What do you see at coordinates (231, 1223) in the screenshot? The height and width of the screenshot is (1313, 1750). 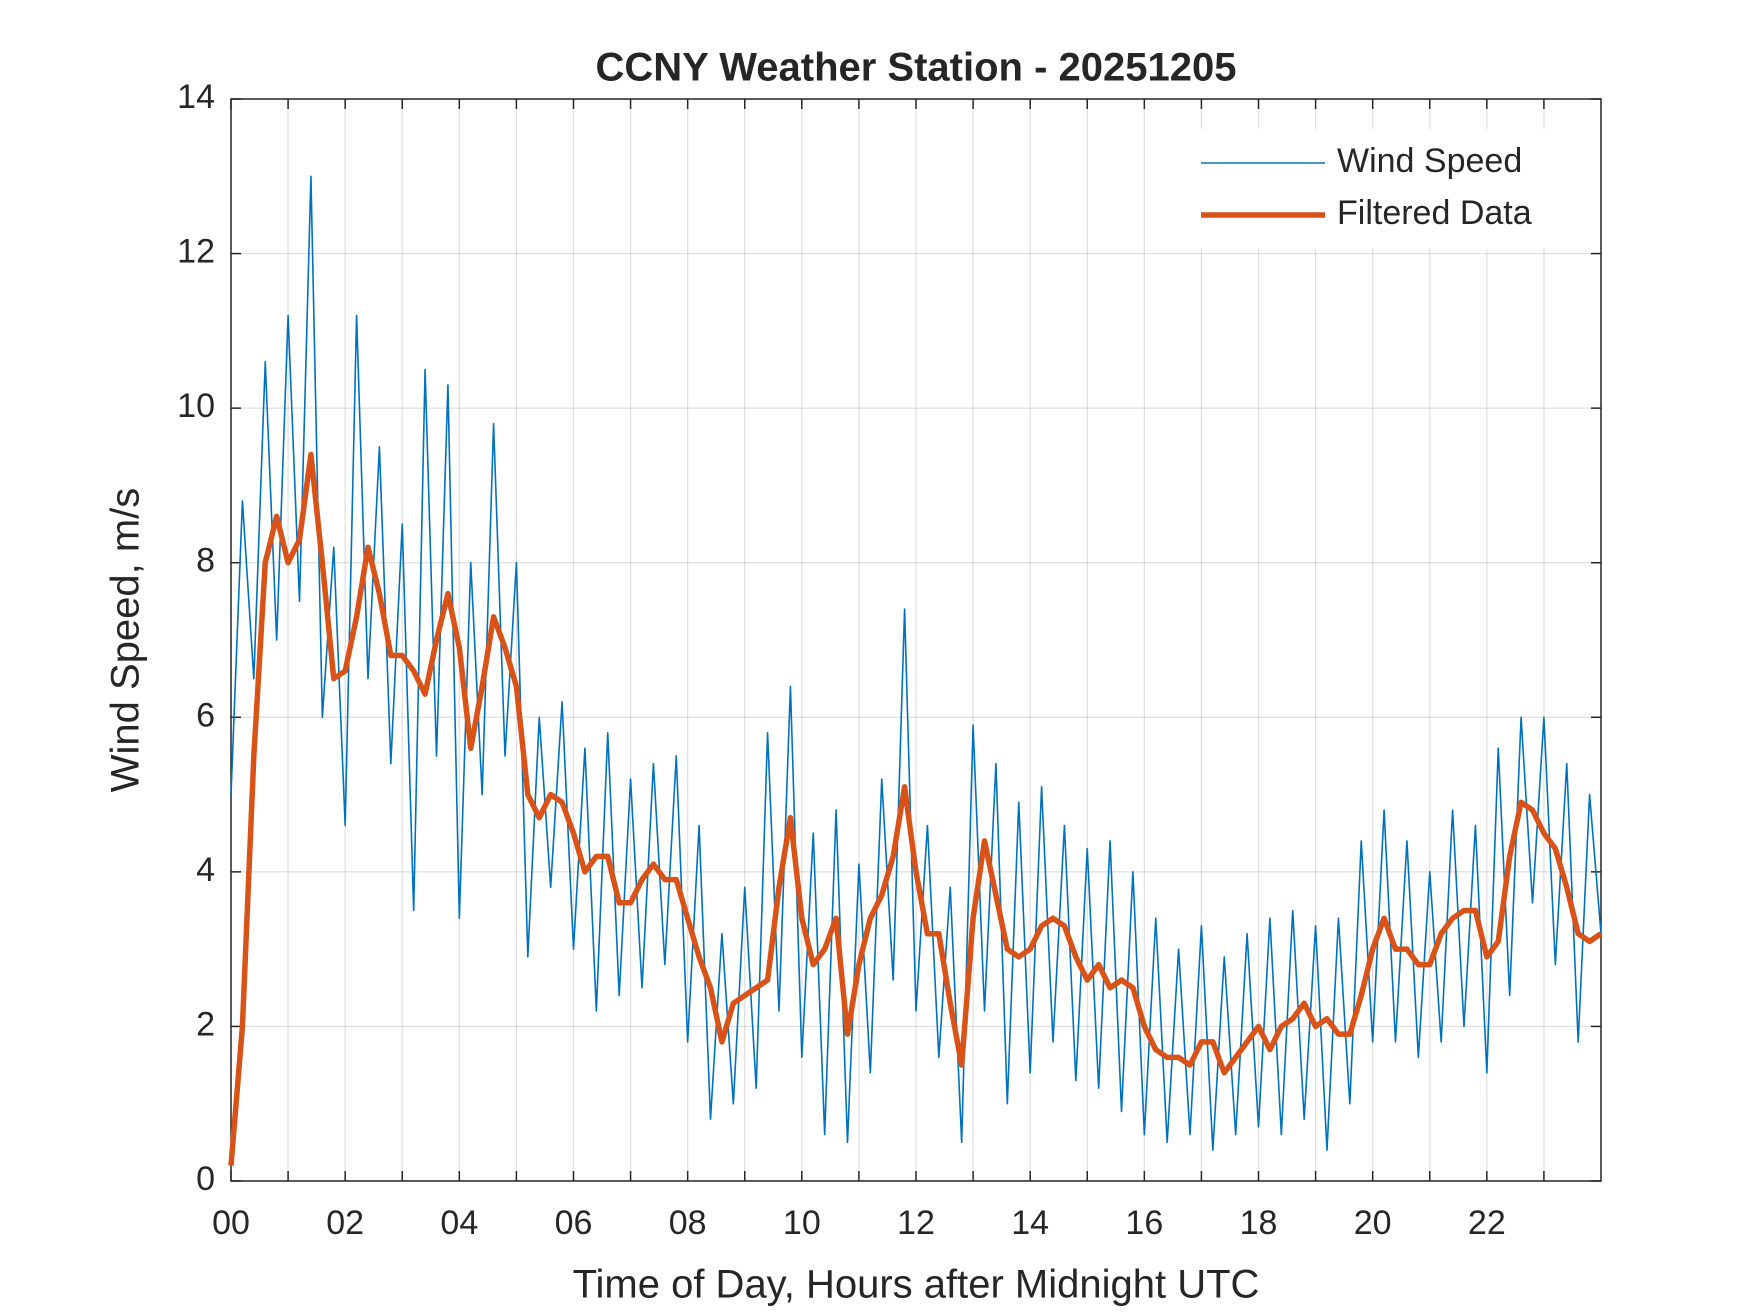 I see `x-tick-label: 00` at bounding box center [231, 1223].